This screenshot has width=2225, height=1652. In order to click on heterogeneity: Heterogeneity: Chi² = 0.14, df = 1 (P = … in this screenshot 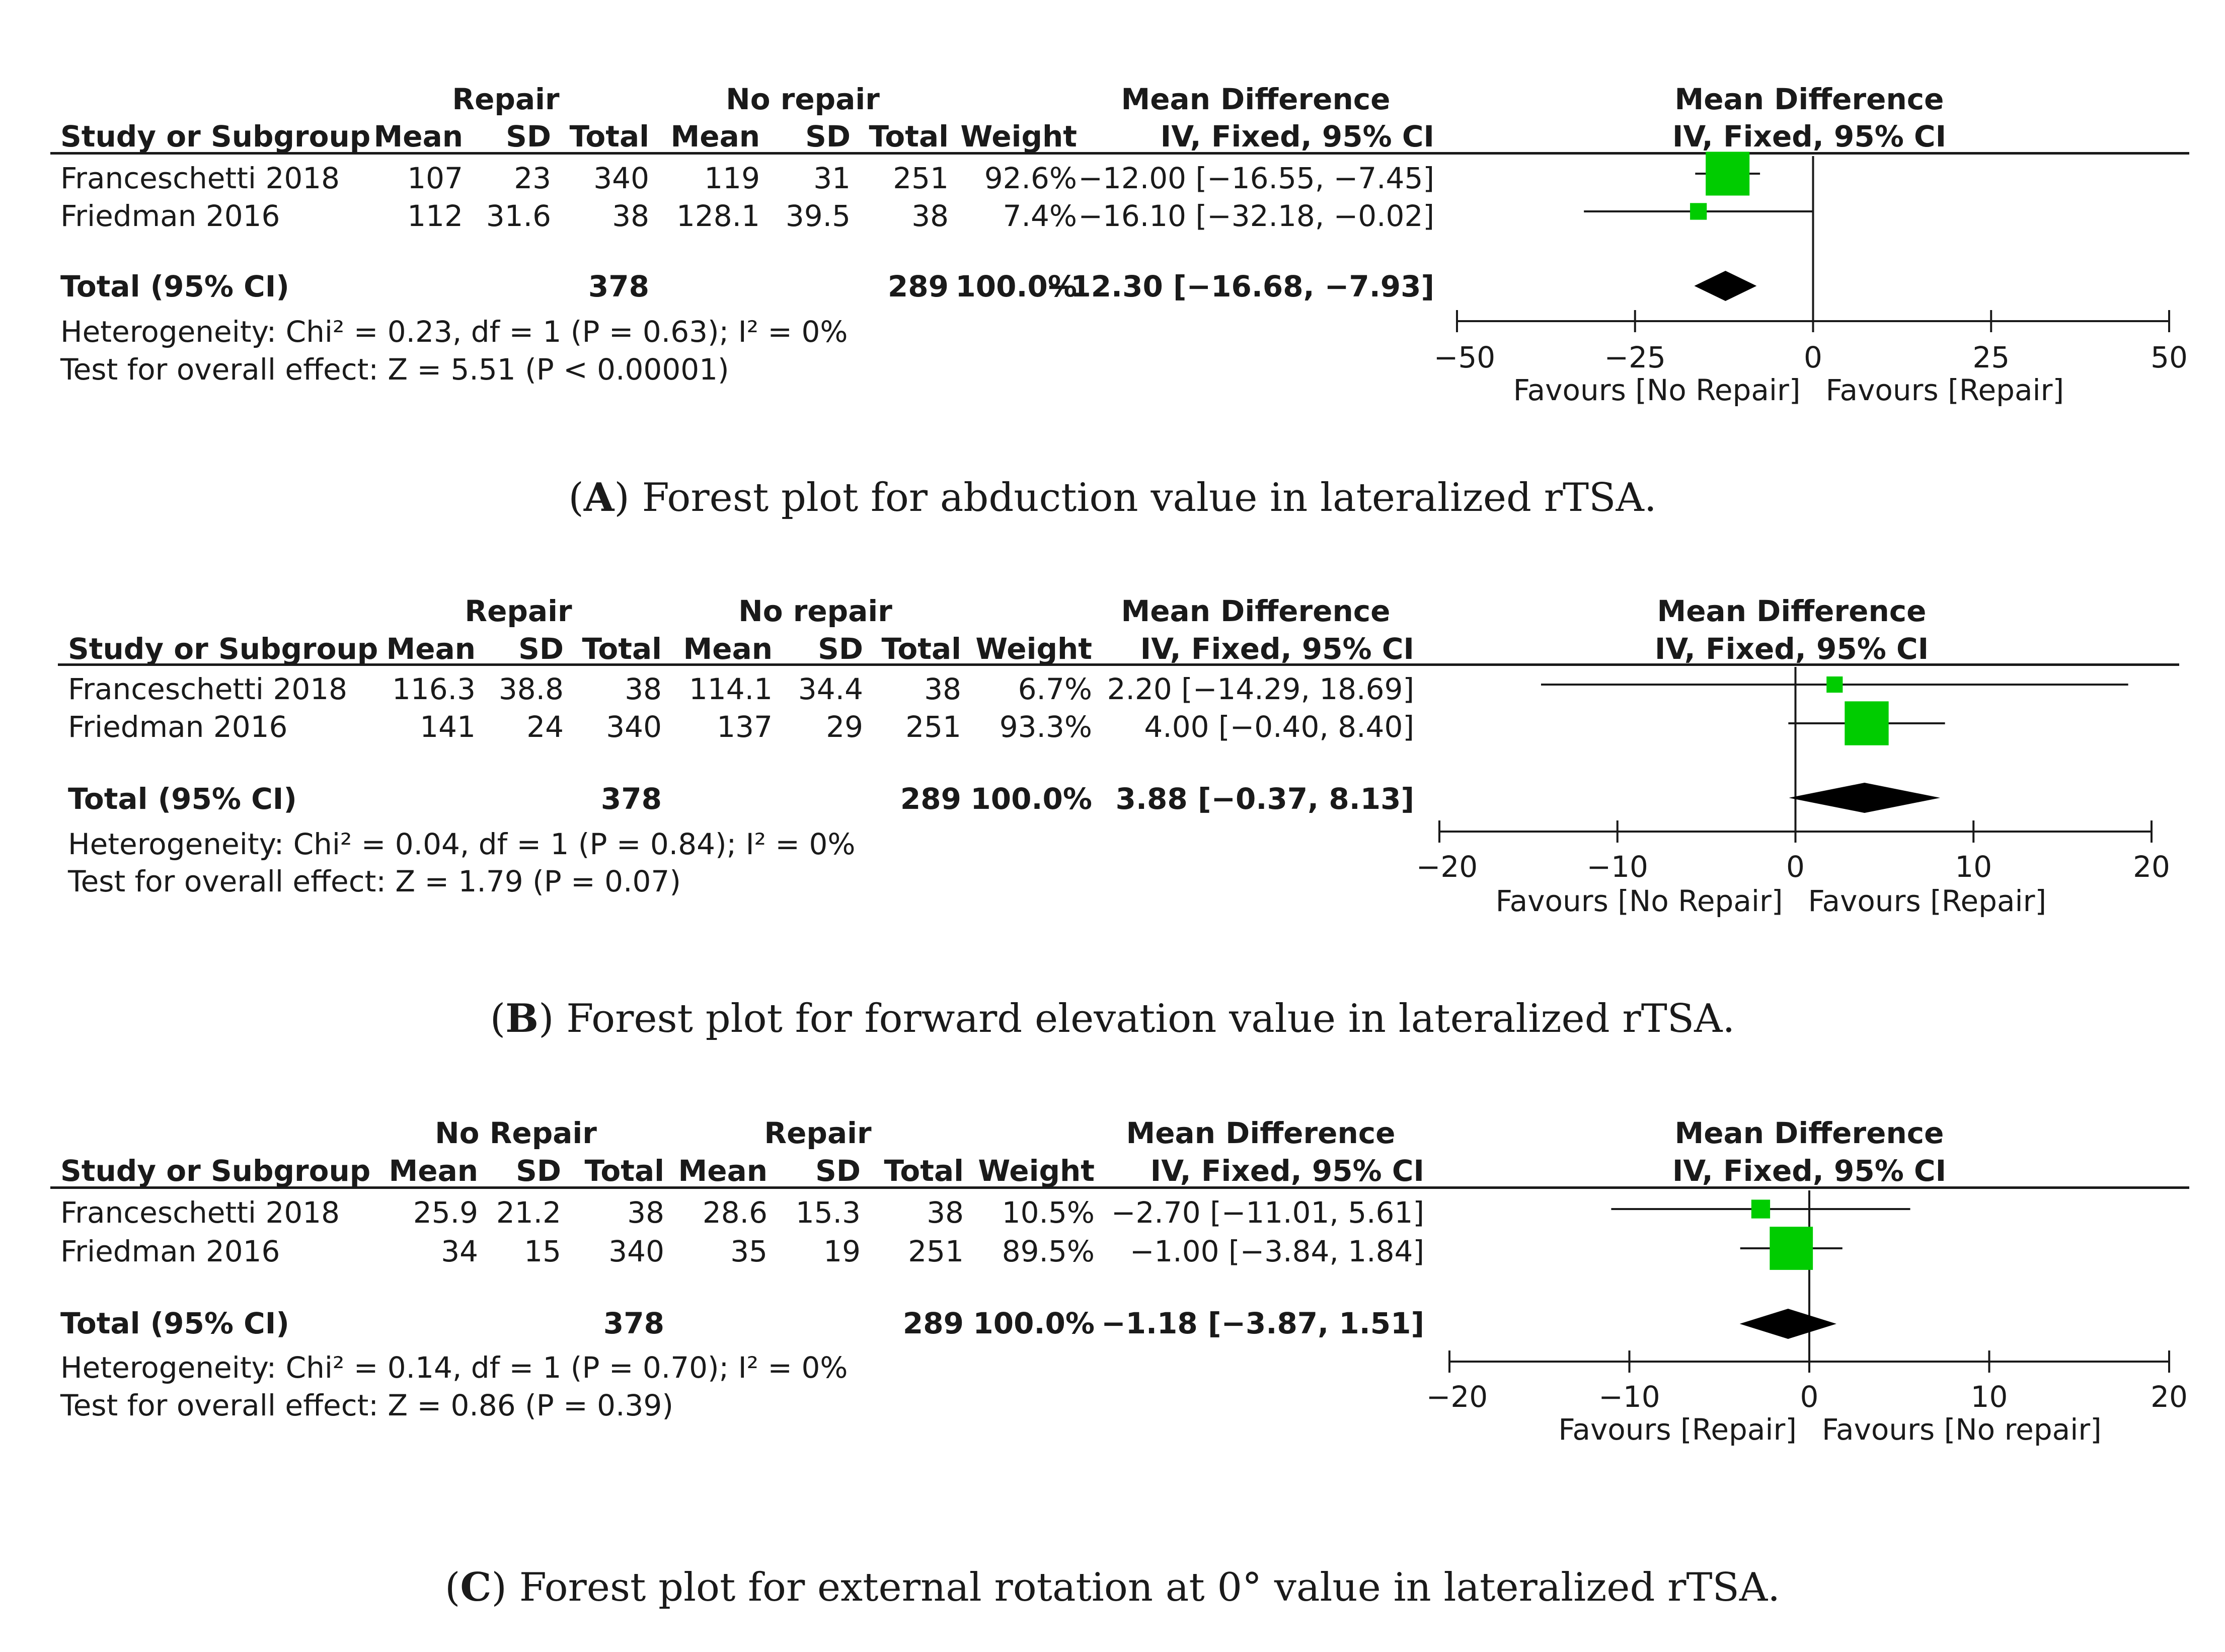, I will do `click(454, 1367)`.